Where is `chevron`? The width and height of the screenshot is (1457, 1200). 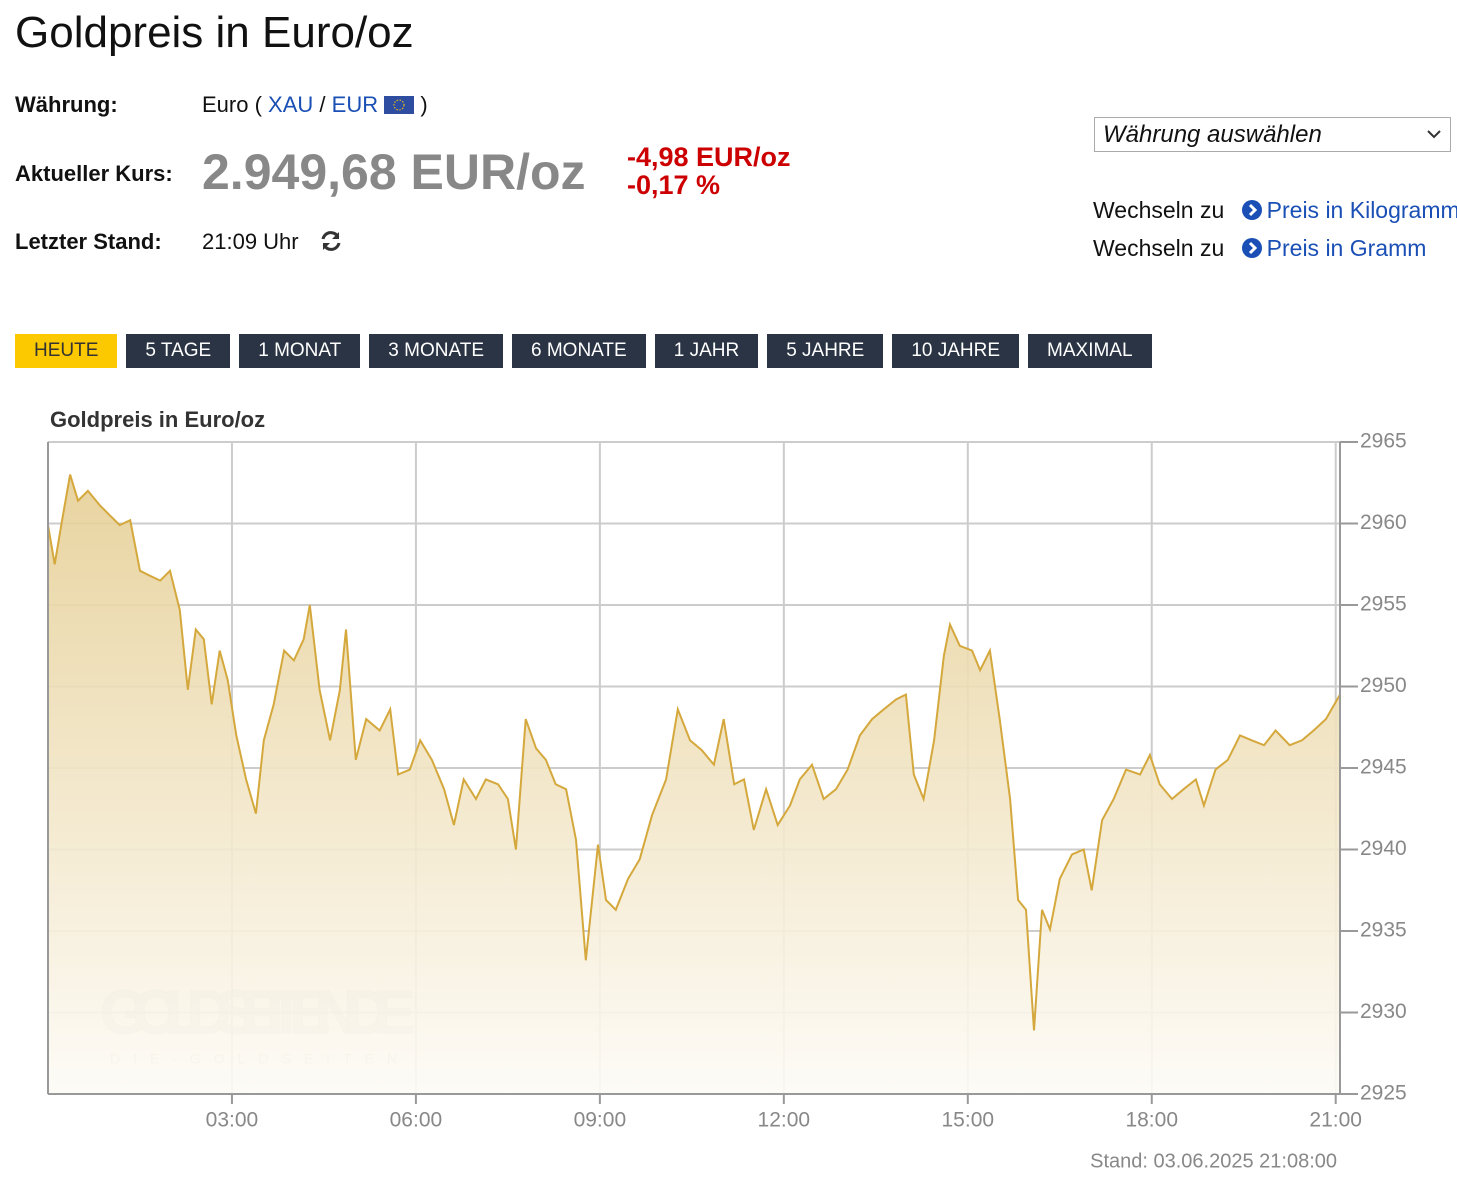
chevron is located at coordinates (1434, 134).